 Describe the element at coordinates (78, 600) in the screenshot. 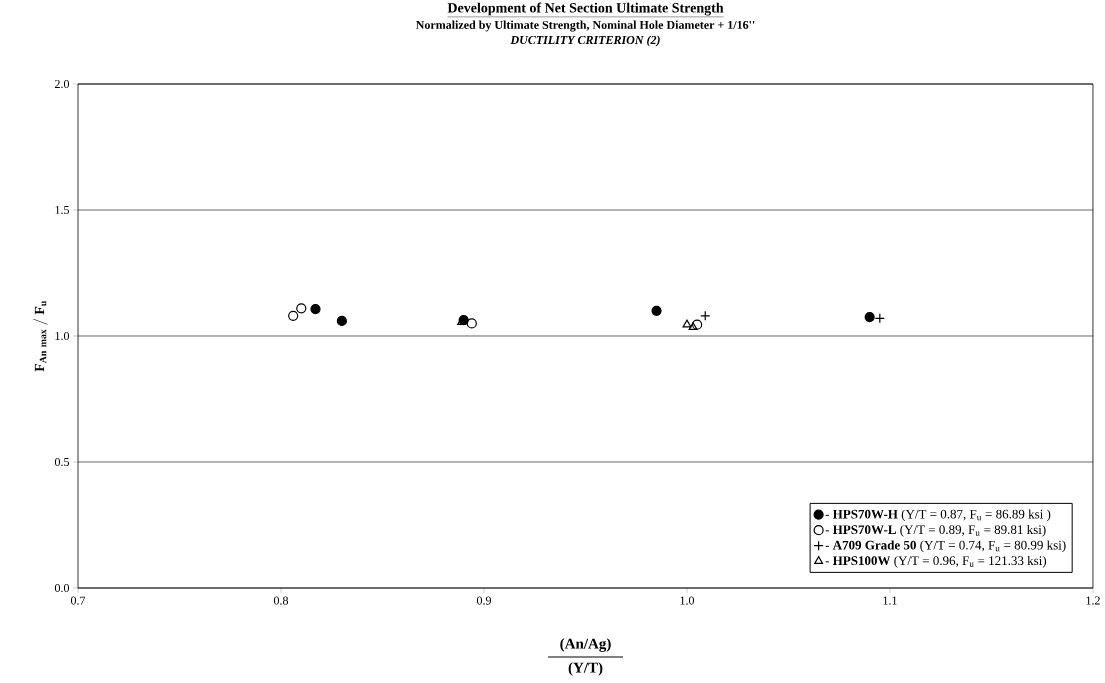

I see `x-tick-label: 0.7` at that location.